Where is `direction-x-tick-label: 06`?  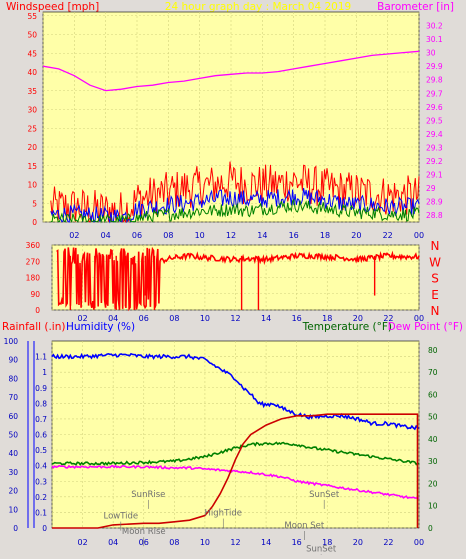
direction-x-tick-label: 06 is located at coordinates (144, 318).